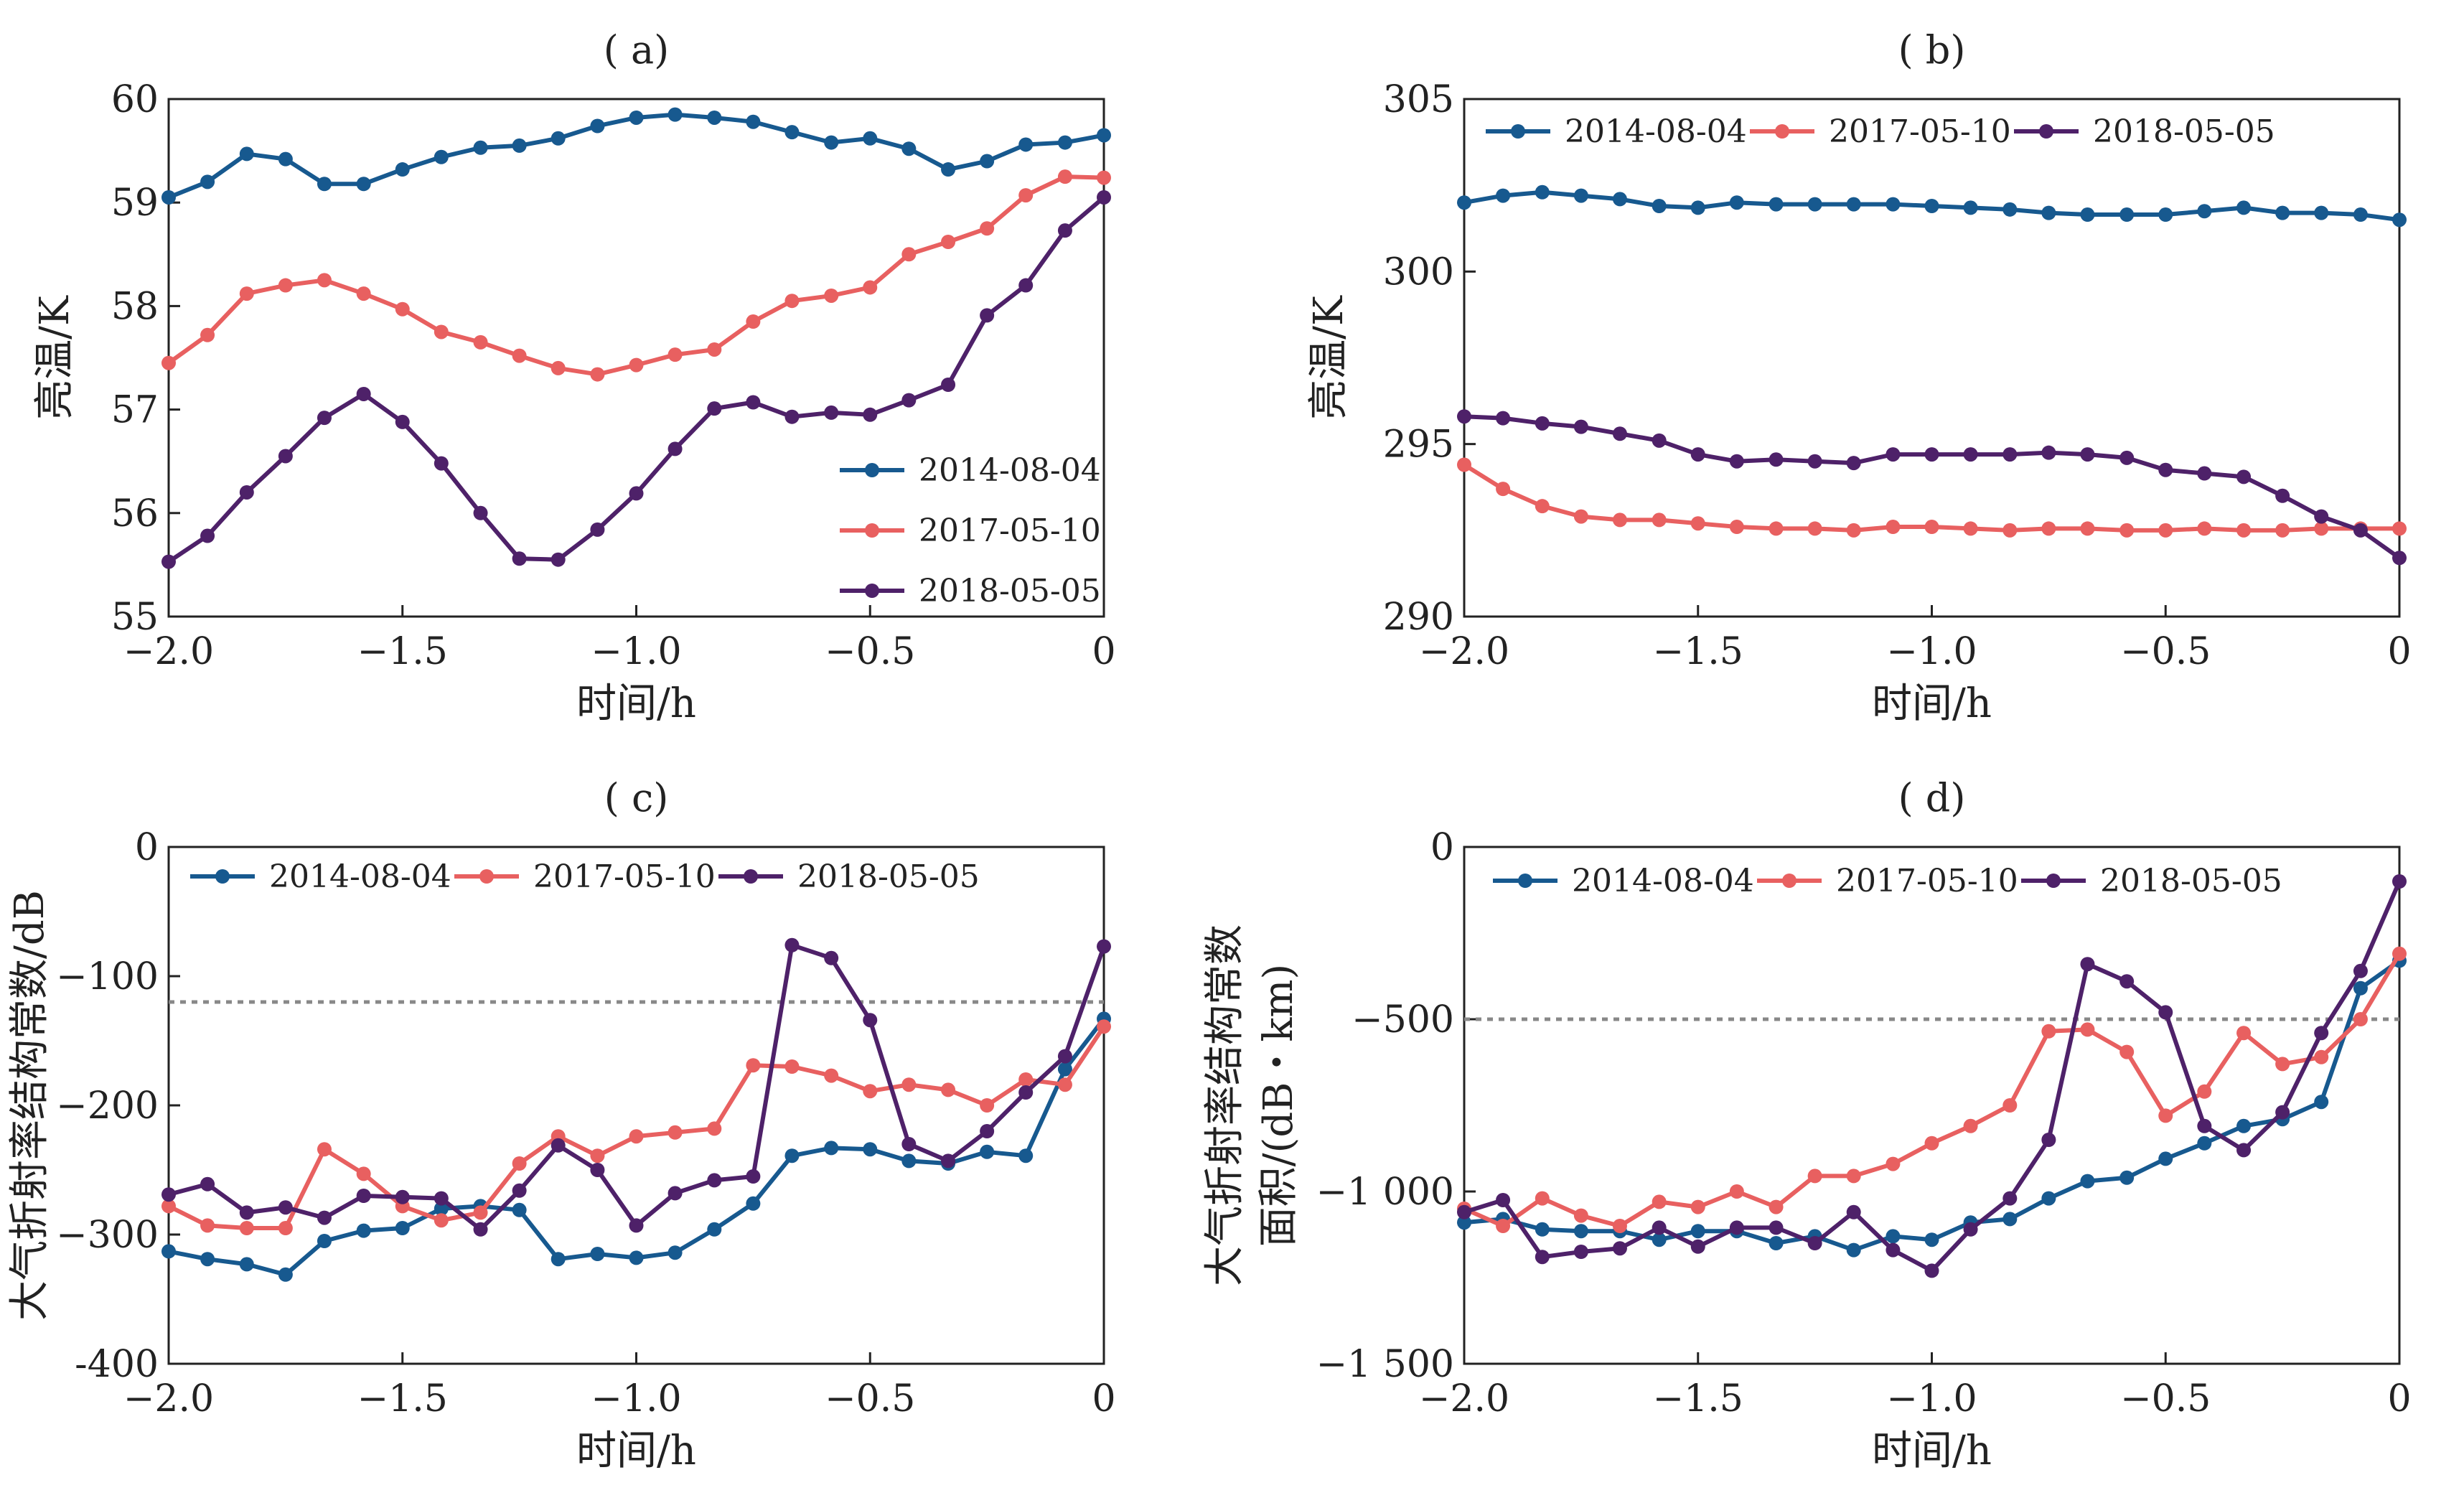 Image resolution: width=2464 pixels, height=1503 pixels. I want to click on legend-label: 2017-05-10, so click(624, 876).